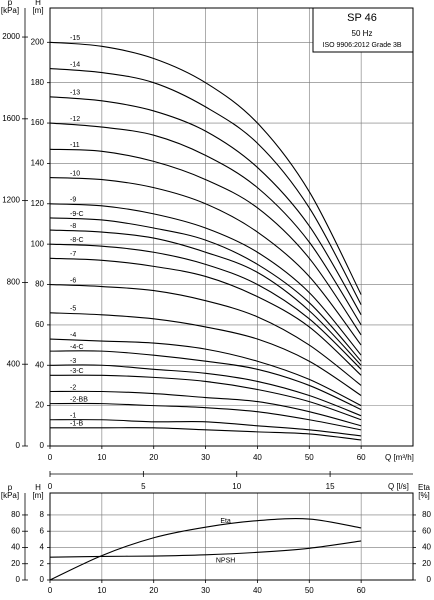 This screenshot has width=434, height=600. What do you see at coordinates (39, 405) in the screenshot?
I see `y-tick-label: 20` at bounding box center [39, 405].